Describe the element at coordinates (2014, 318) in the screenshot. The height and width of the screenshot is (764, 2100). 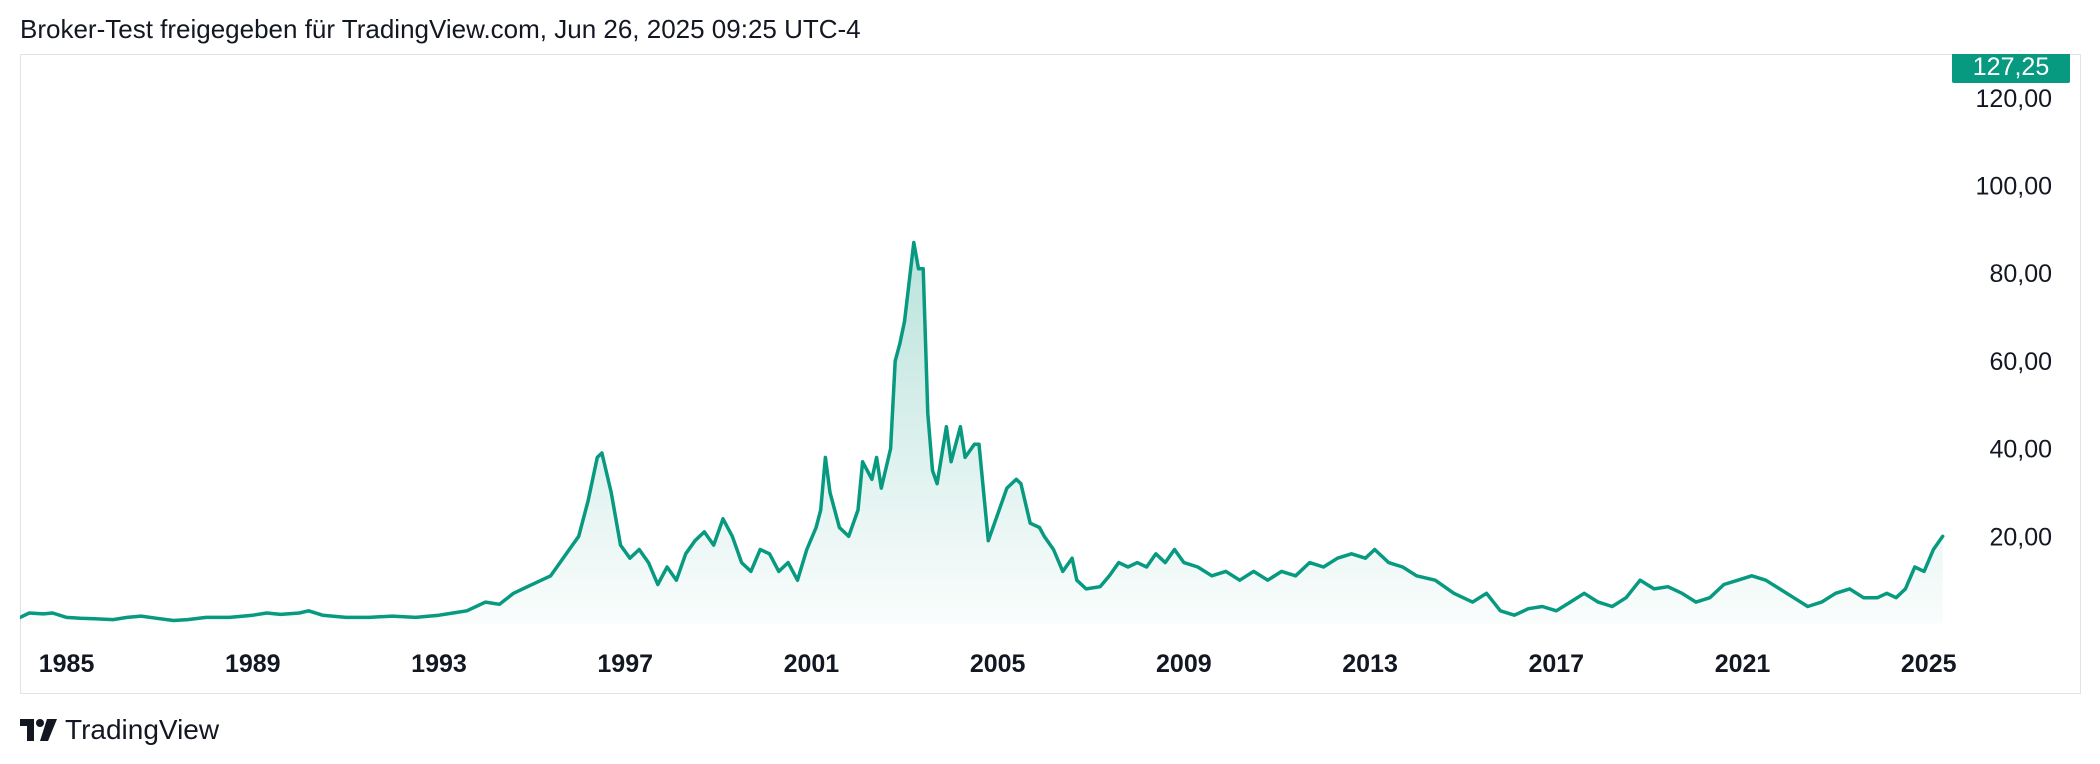
I see `y-axis: 20,00 40,00 60,00 80,00 100,00 120,00` at that location.